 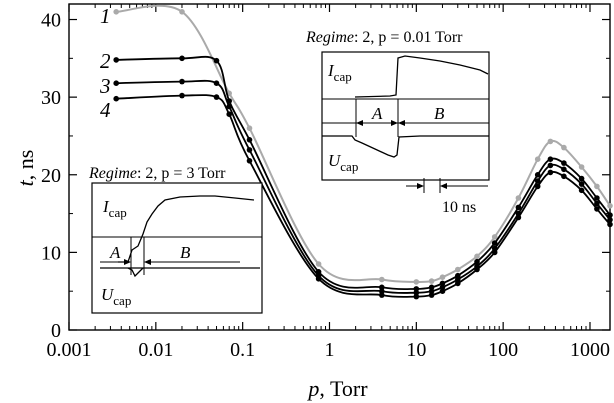 I want to click on inset-0-01-torr-arrowhead-b, so click(x=401, y=123).